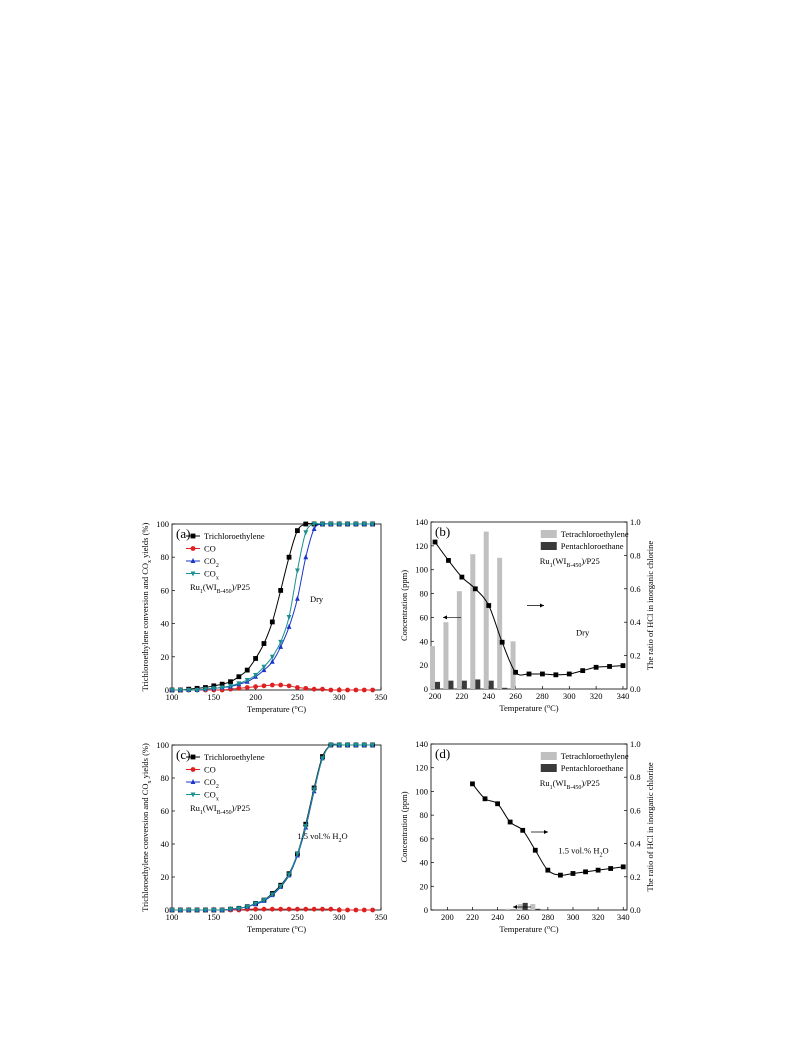 The height and width of the screenshot is (1057, 793). What do you see at coordinates (570, 562) in the screenshot?
I see `catalyst-label: Ru1(WIB-450)/P25` at bounding box center [570, 562].